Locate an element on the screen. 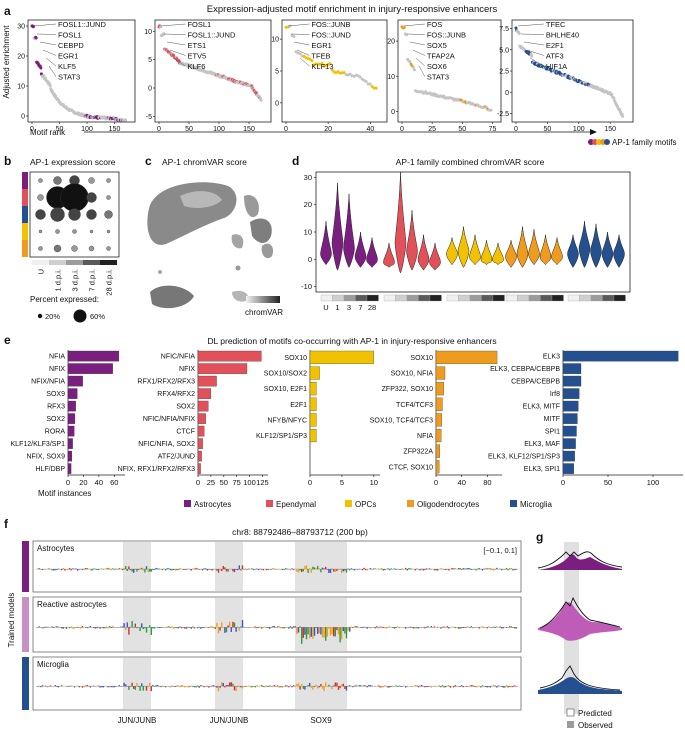 This screenshot has width=685, height=732. label-leader is located at coordinates (532, 34).